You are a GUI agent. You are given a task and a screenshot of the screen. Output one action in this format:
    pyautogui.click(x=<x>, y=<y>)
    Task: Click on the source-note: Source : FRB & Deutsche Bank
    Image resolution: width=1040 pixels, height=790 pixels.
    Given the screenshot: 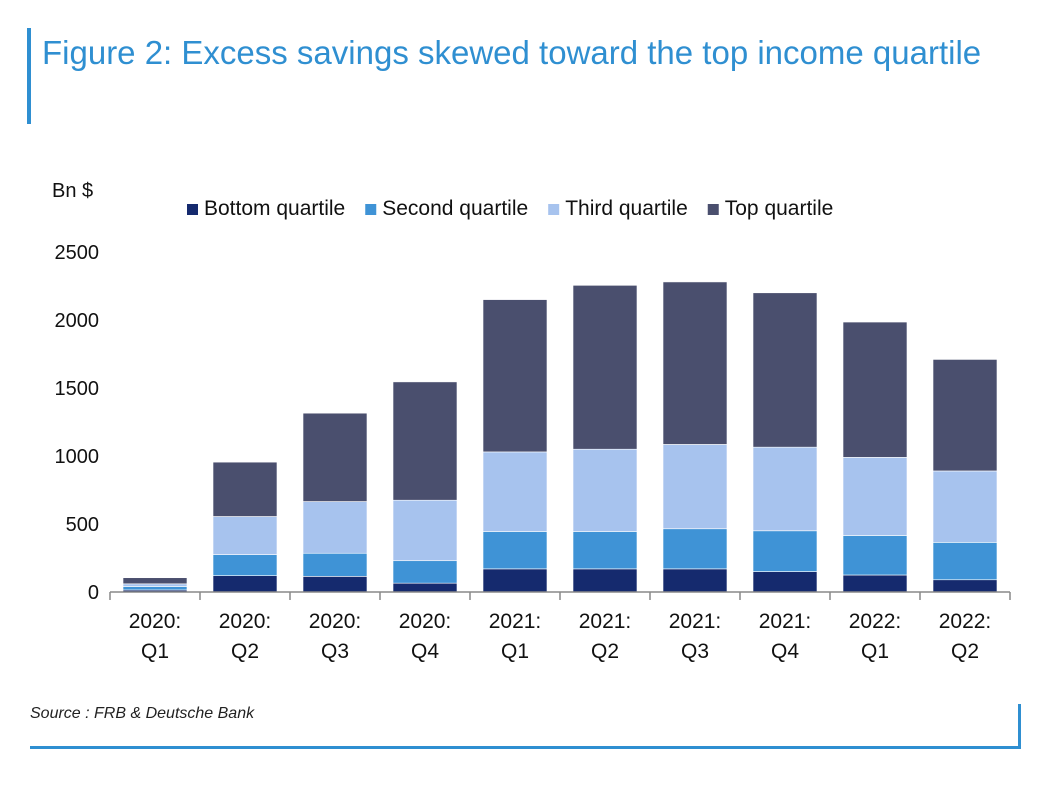 What is the action you would take?
    pyautogui.click(x=142, y=713)
    